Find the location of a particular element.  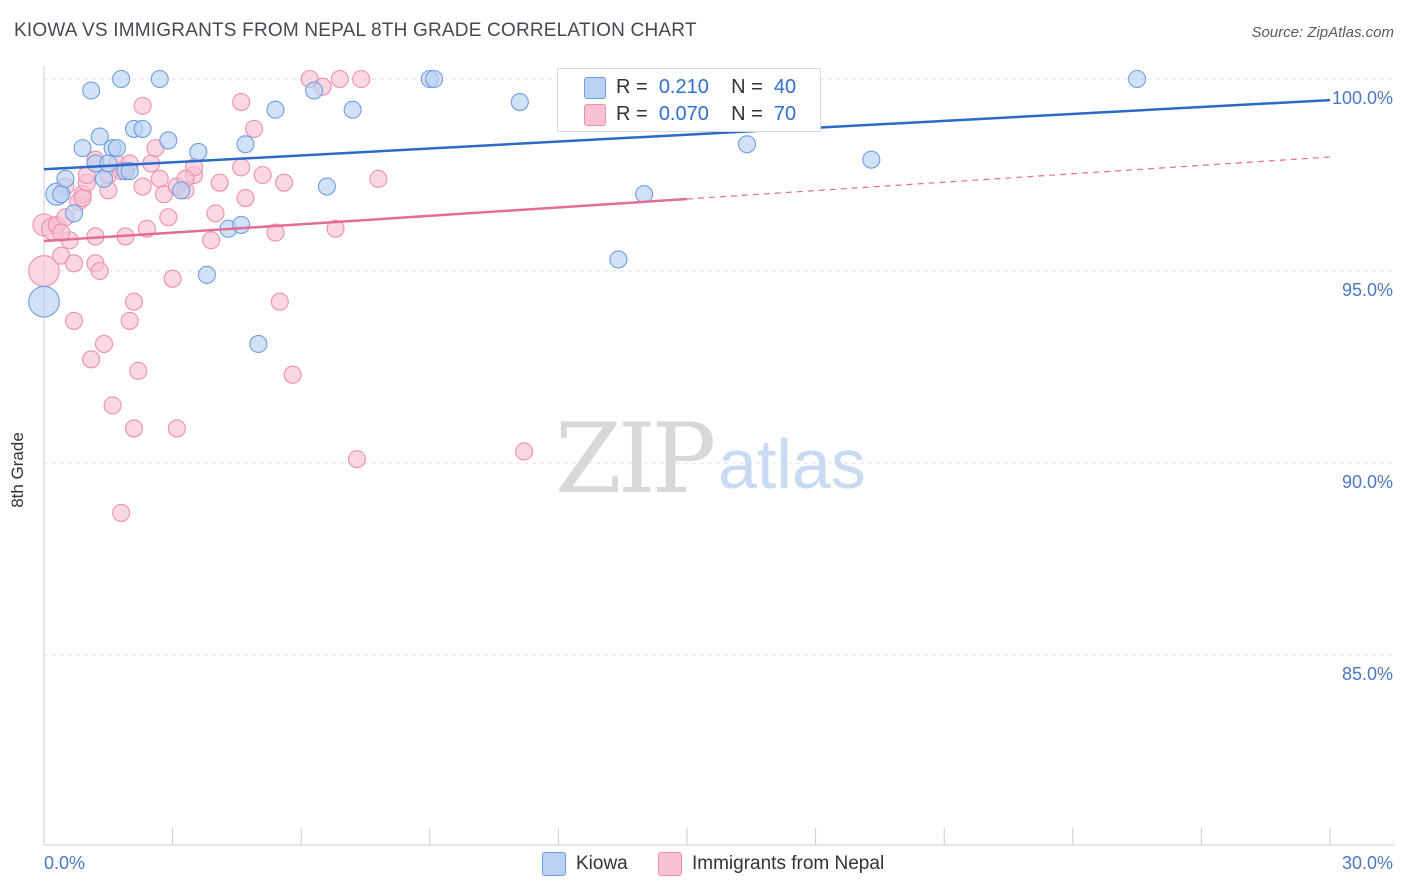

y-tick-label: 100.0% is located at coordinates (1362, 98).